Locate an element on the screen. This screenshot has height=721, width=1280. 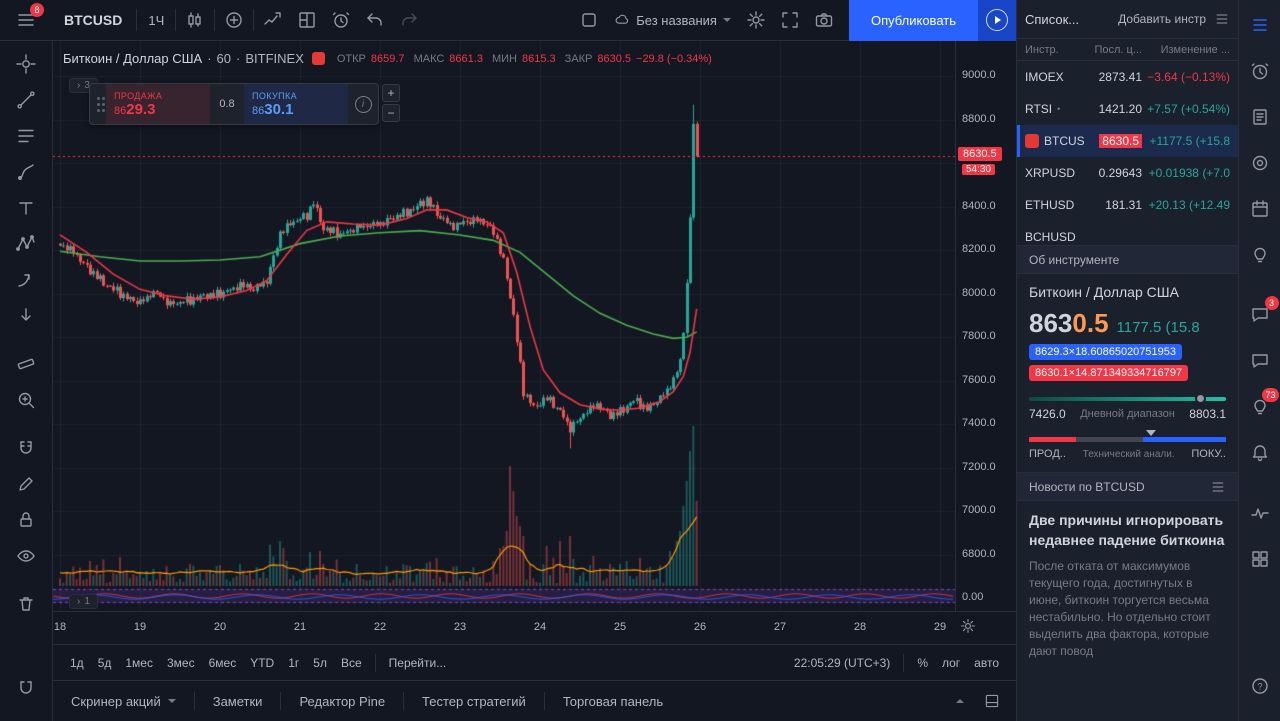
column-symbol: Инстр. is located at coordinates (1042, 49).